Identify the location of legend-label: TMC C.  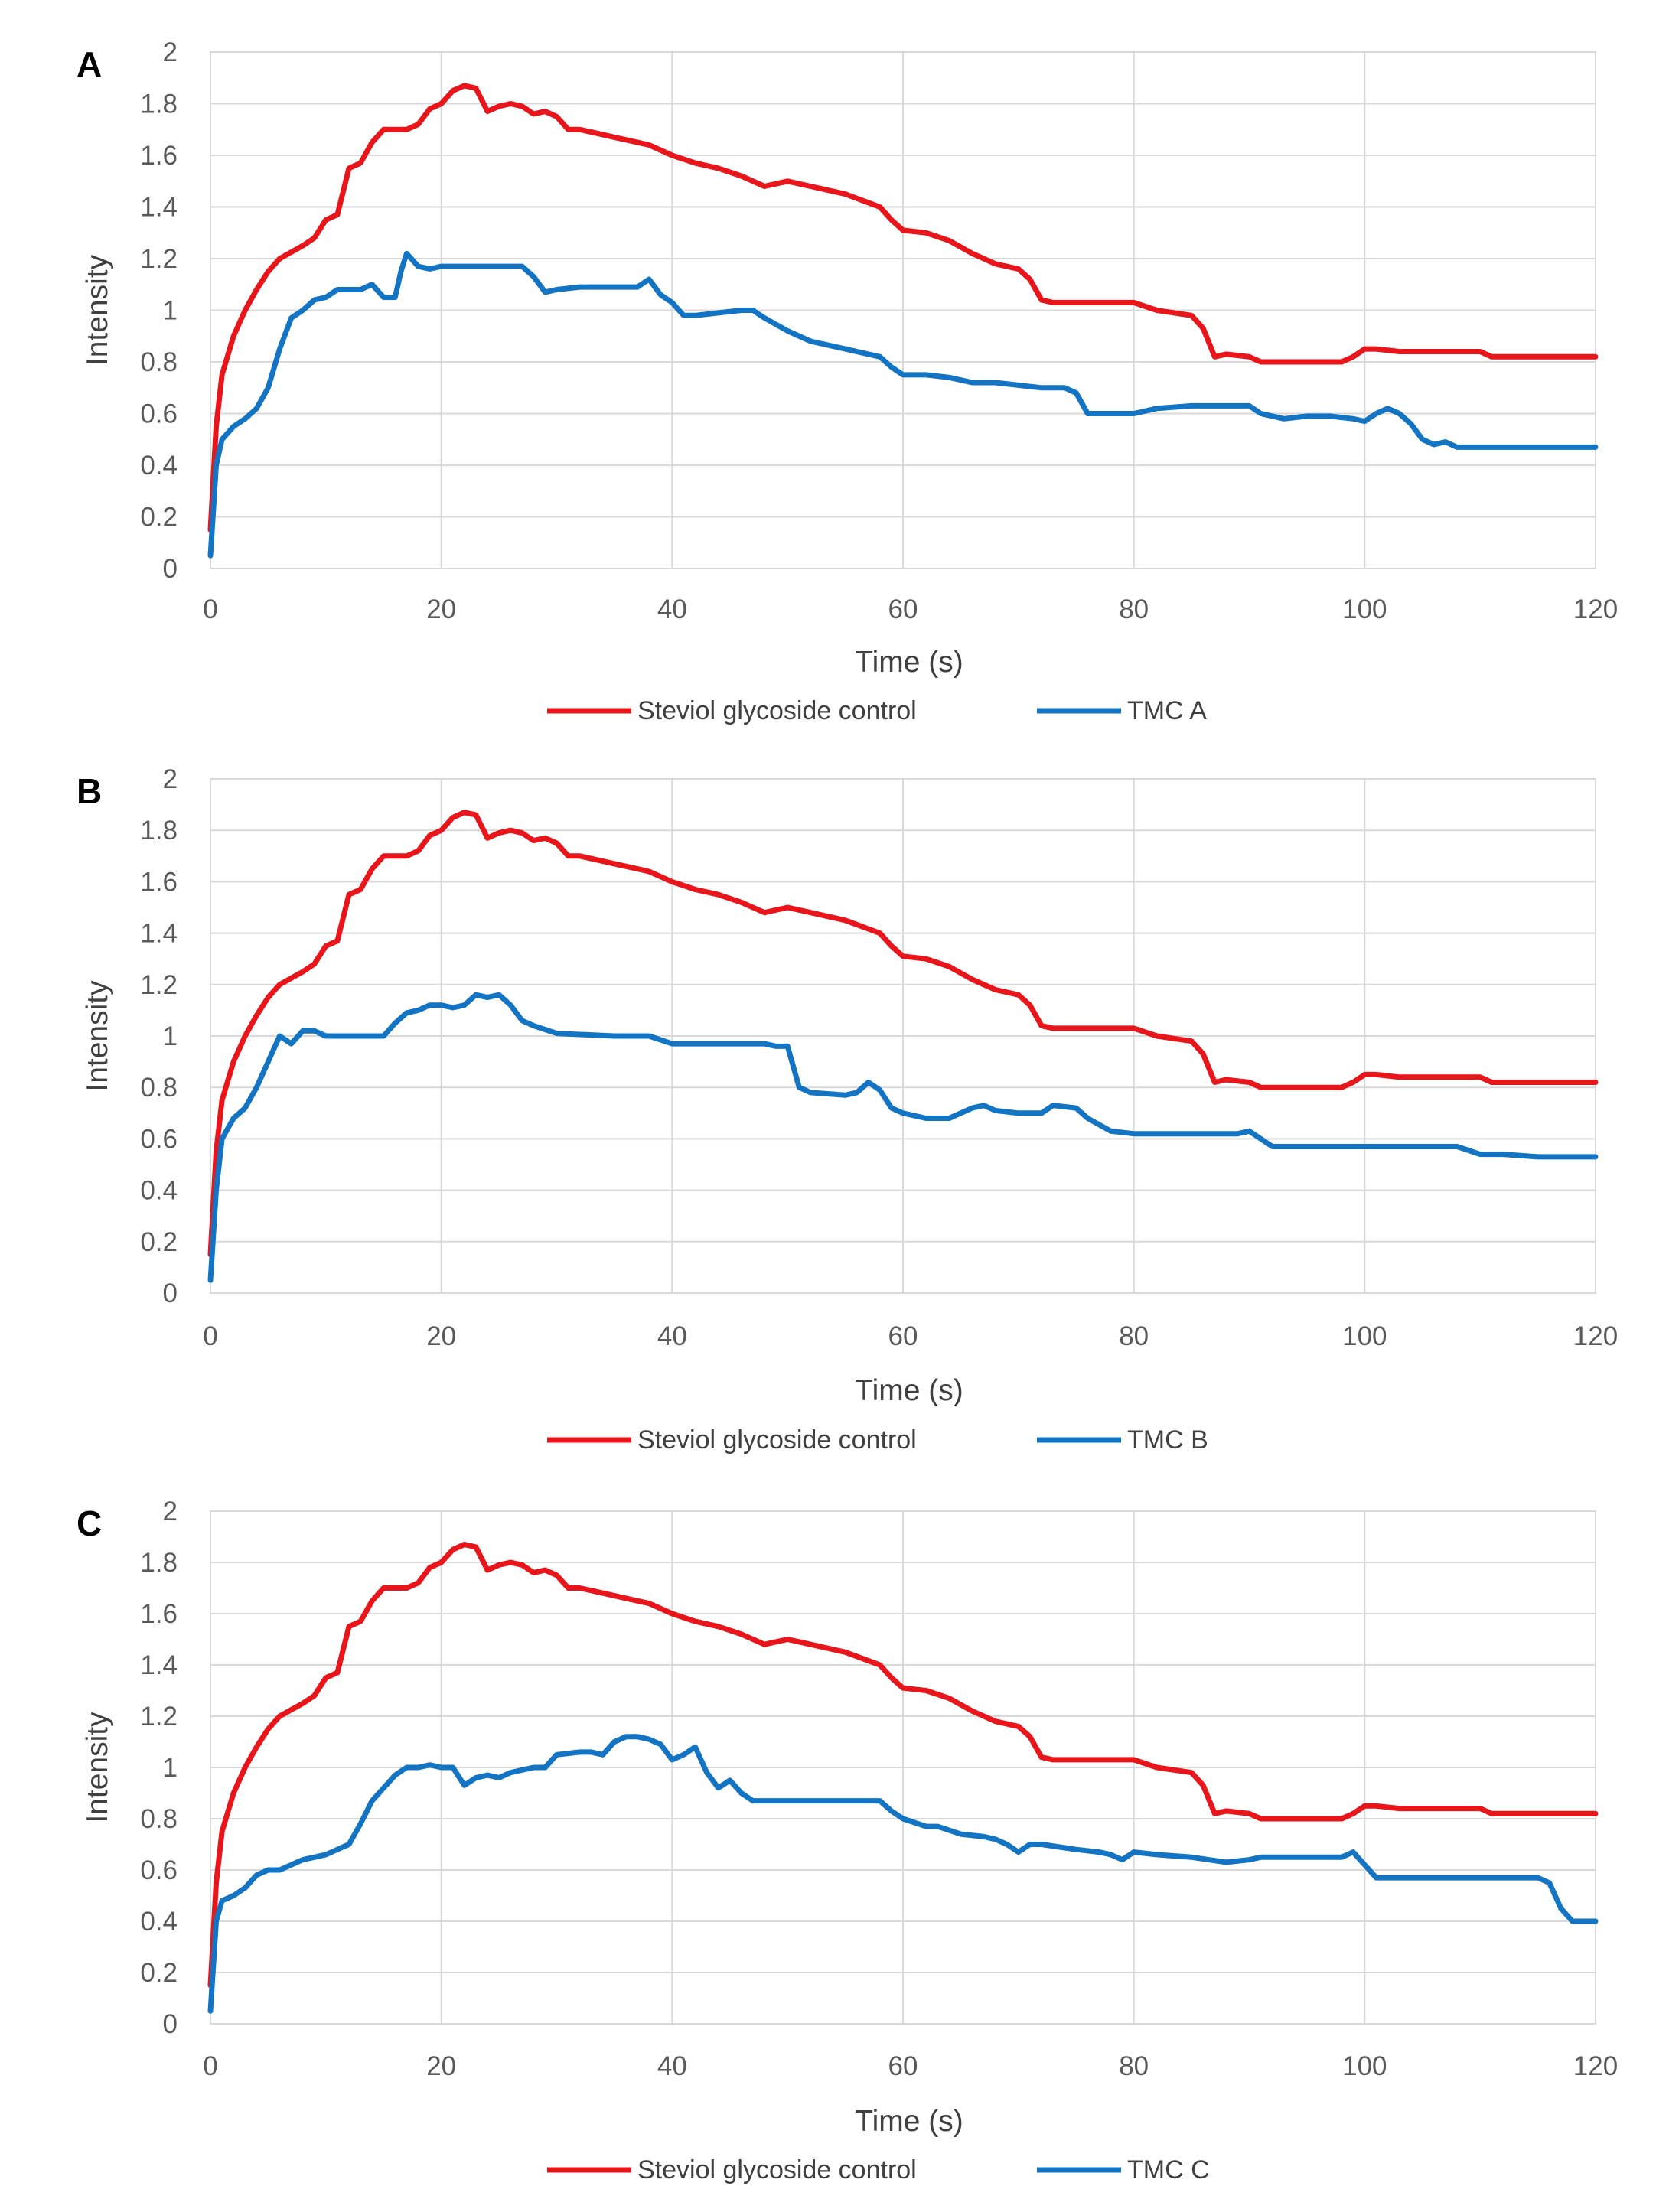
(1169, 2169).